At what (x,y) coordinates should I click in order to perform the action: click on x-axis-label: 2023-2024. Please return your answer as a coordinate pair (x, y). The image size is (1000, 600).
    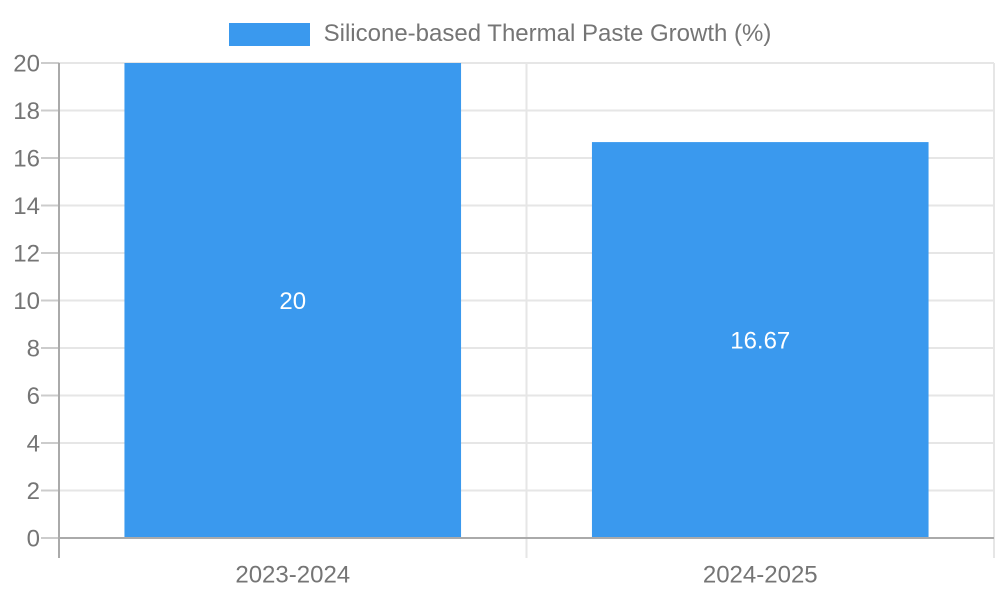
    Looking at the image, I should click on (292, 575).